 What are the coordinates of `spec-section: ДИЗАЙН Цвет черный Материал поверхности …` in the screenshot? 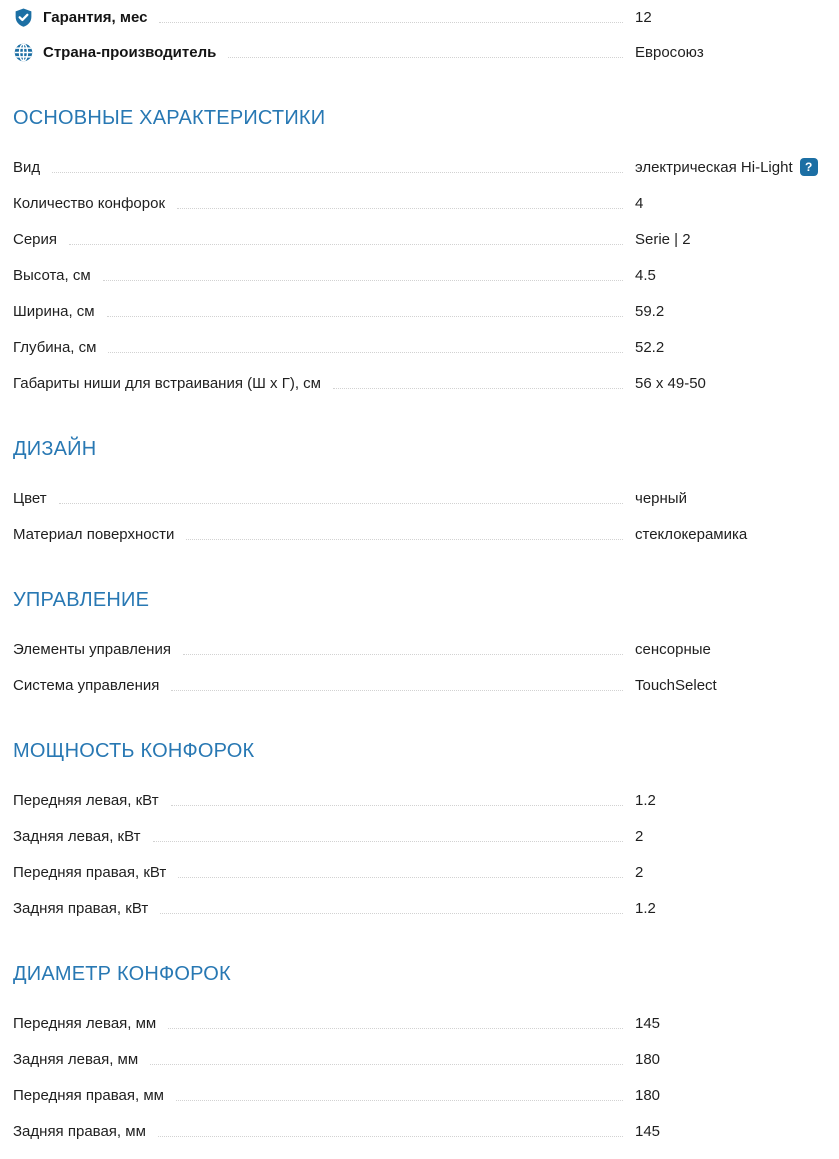 It's located at (420, 493).